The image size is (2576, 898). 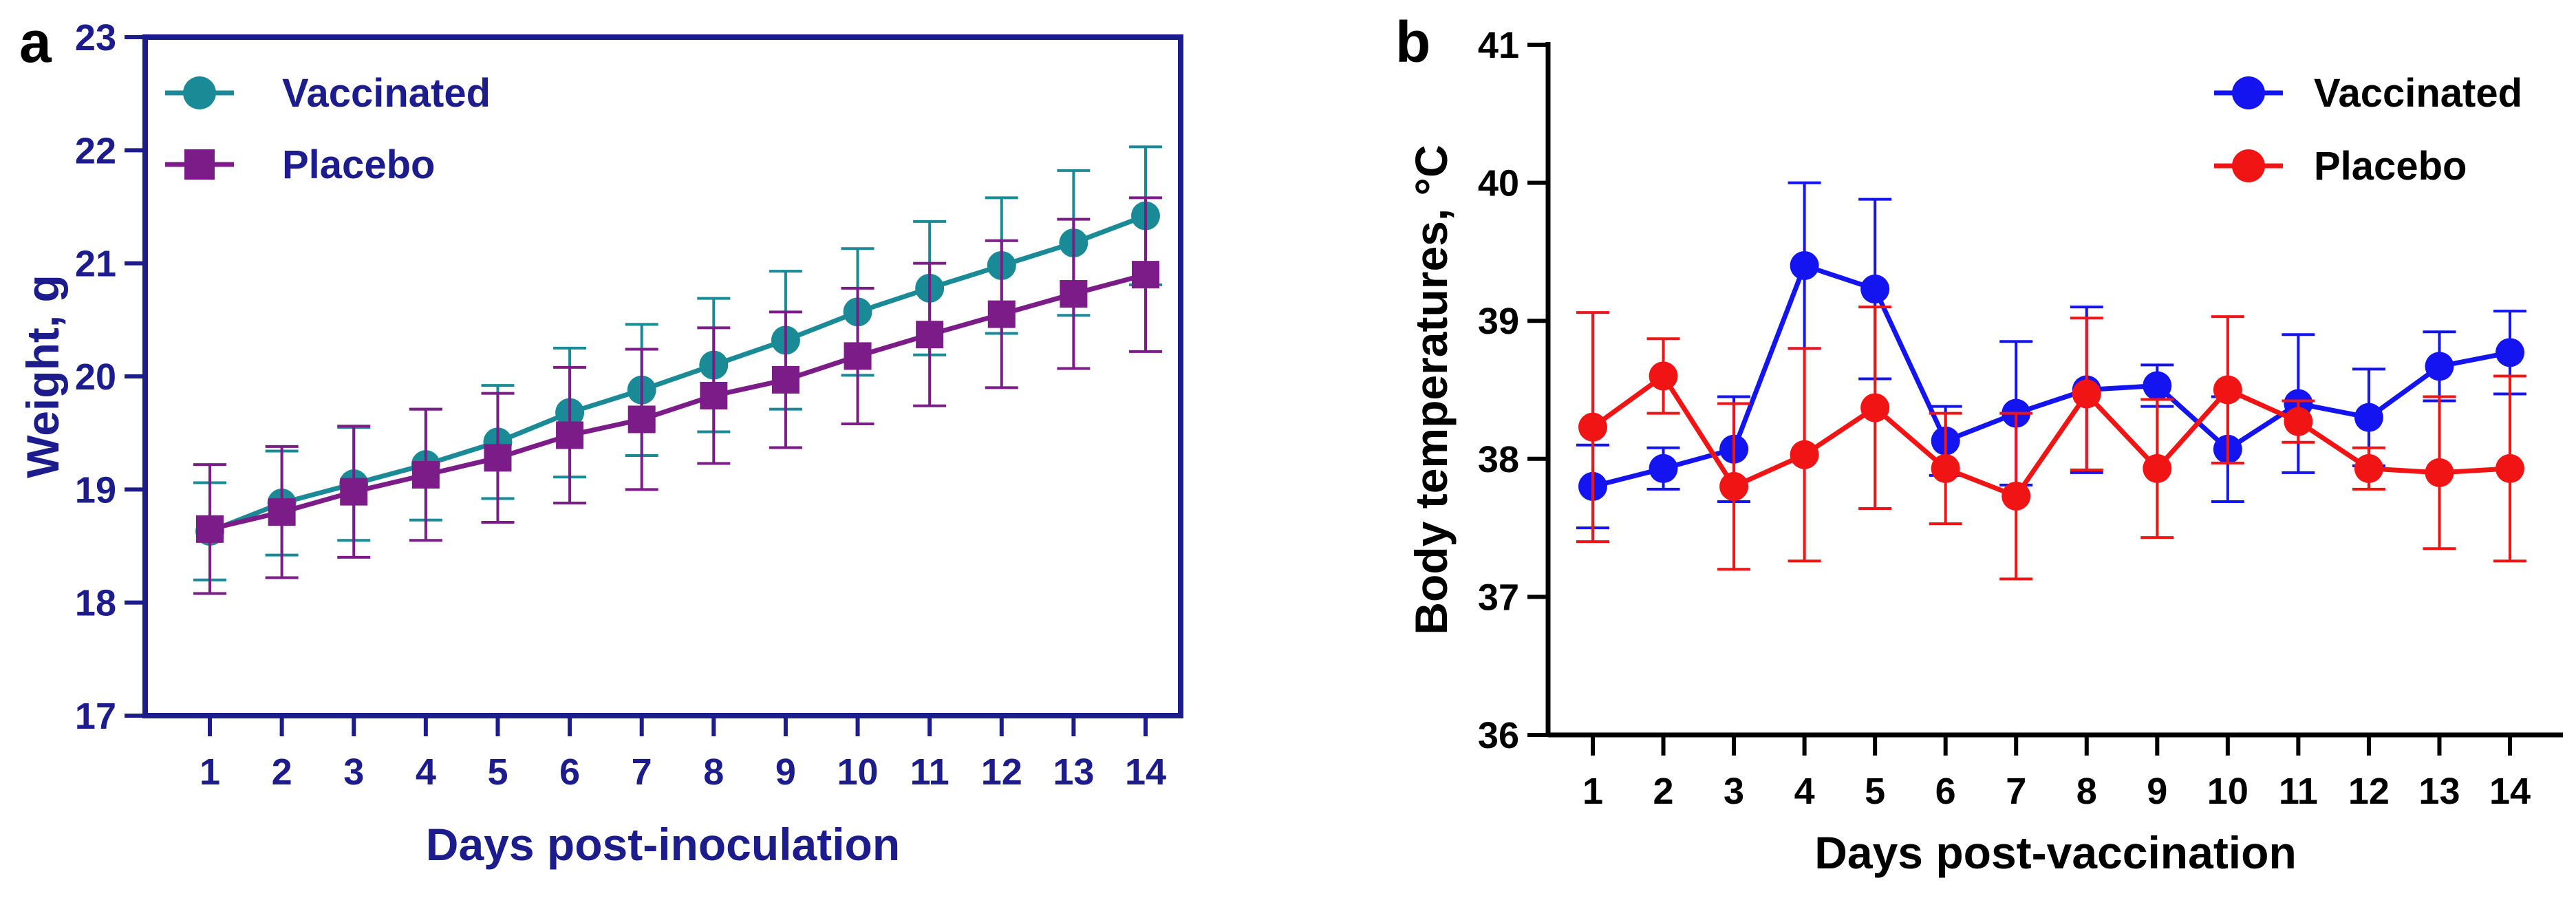 What do you see at coordinates (42, 376) in the screenshot?
I see `y-axis-title: Weight, g` at bounding box center [42, 376].